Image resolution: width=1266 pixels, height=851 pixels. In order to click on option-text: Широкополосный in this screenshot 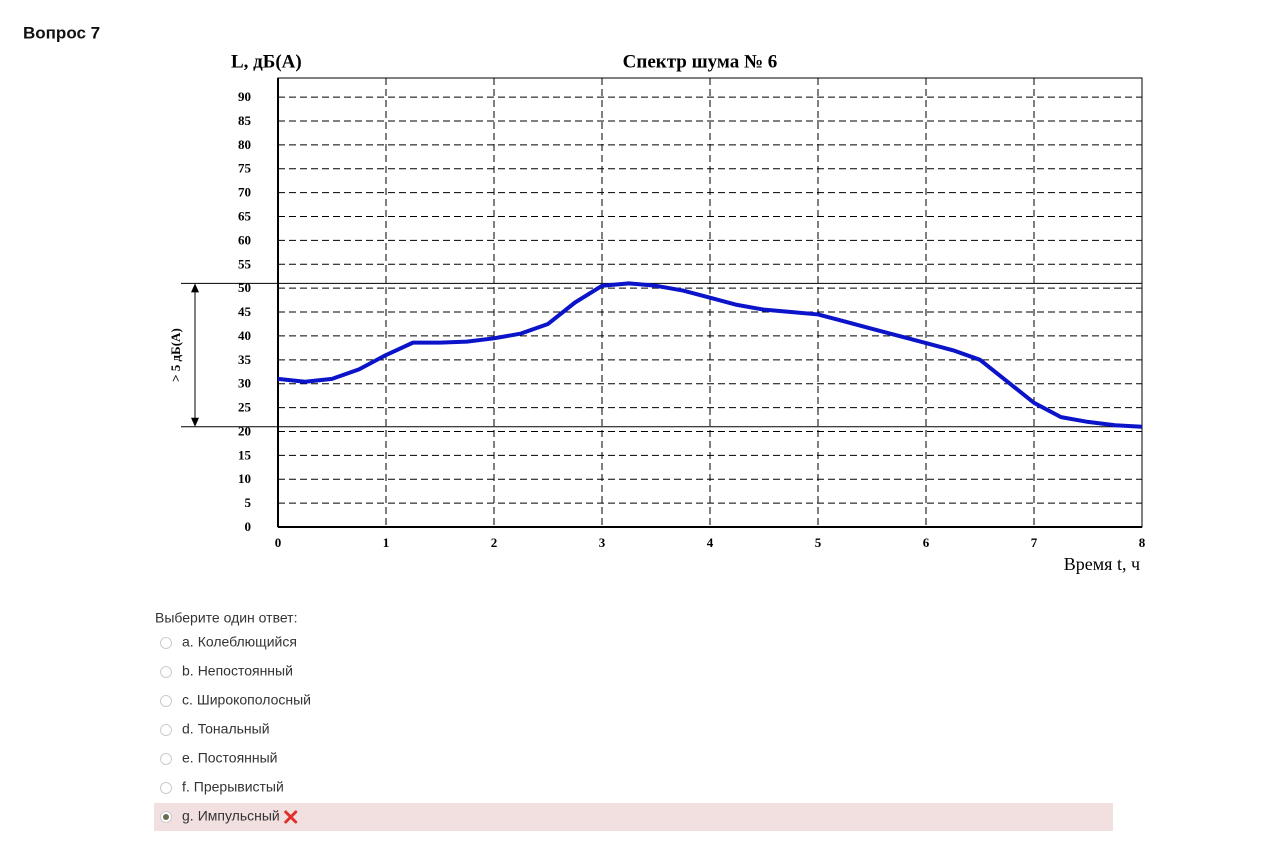, I will do `click(254, 700)`.